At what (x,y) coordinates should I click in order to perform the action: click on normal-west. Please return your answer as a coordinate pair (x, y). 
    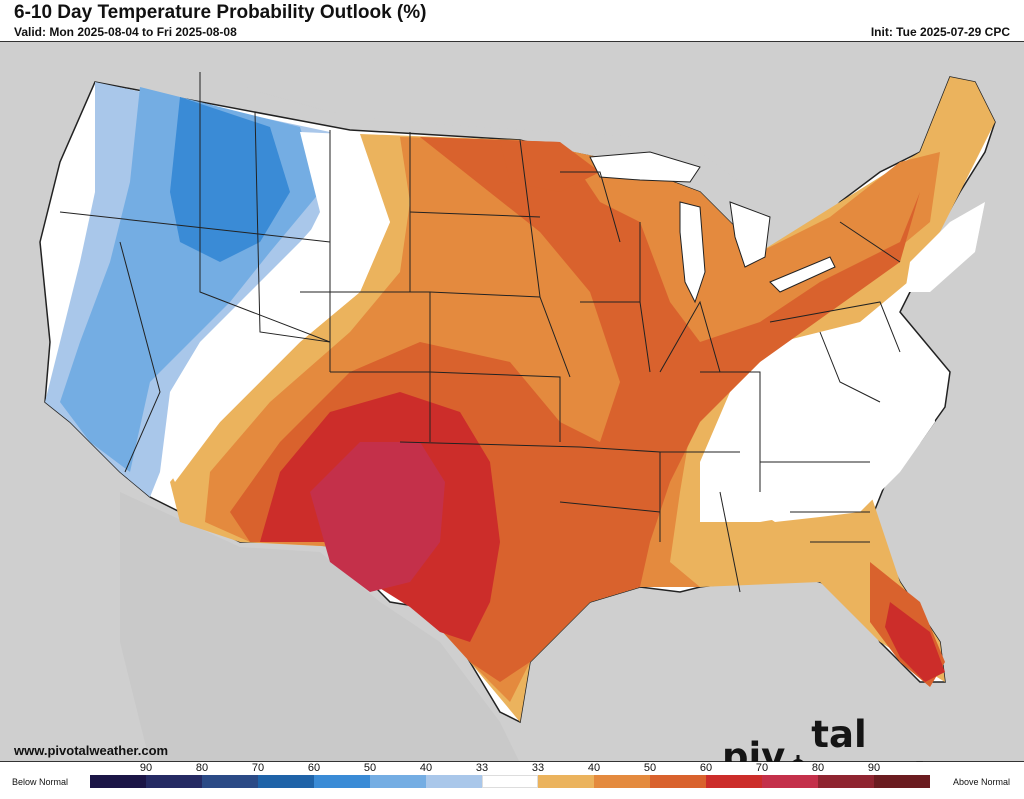
    Looking at the image, I should click on (277, 307).